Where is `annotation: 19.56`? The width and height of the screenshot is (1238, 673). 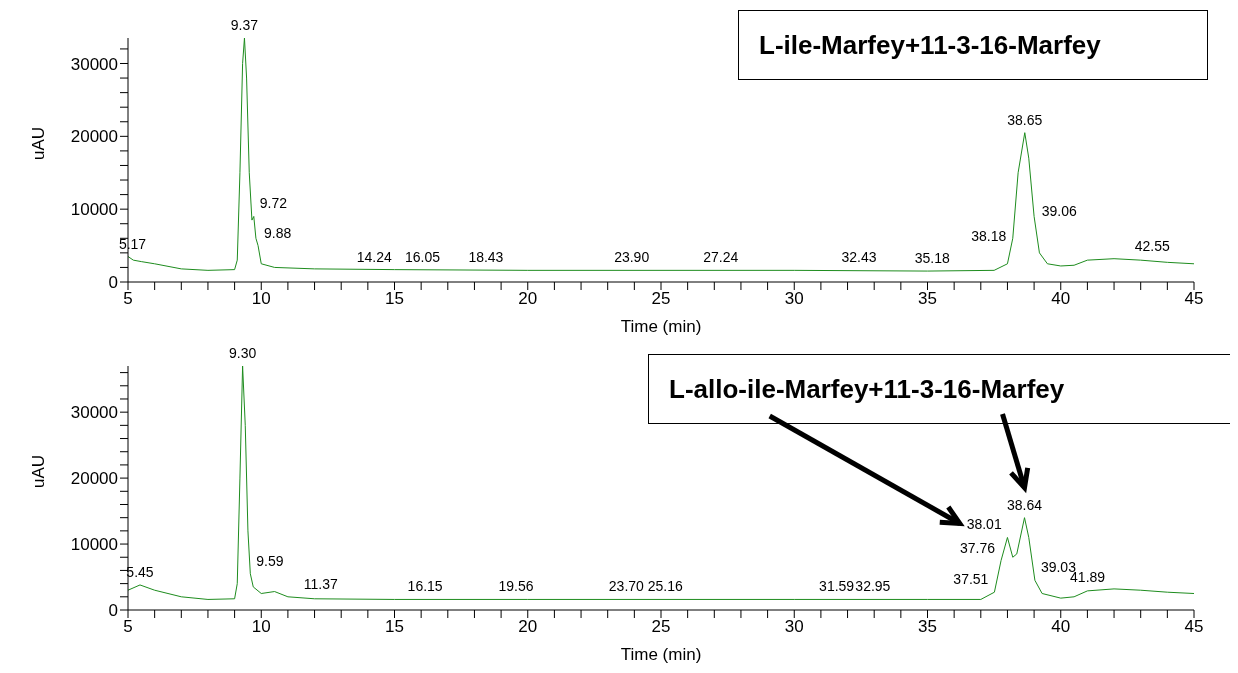 annotation: 19.56 is located at coordinates (516, 586).